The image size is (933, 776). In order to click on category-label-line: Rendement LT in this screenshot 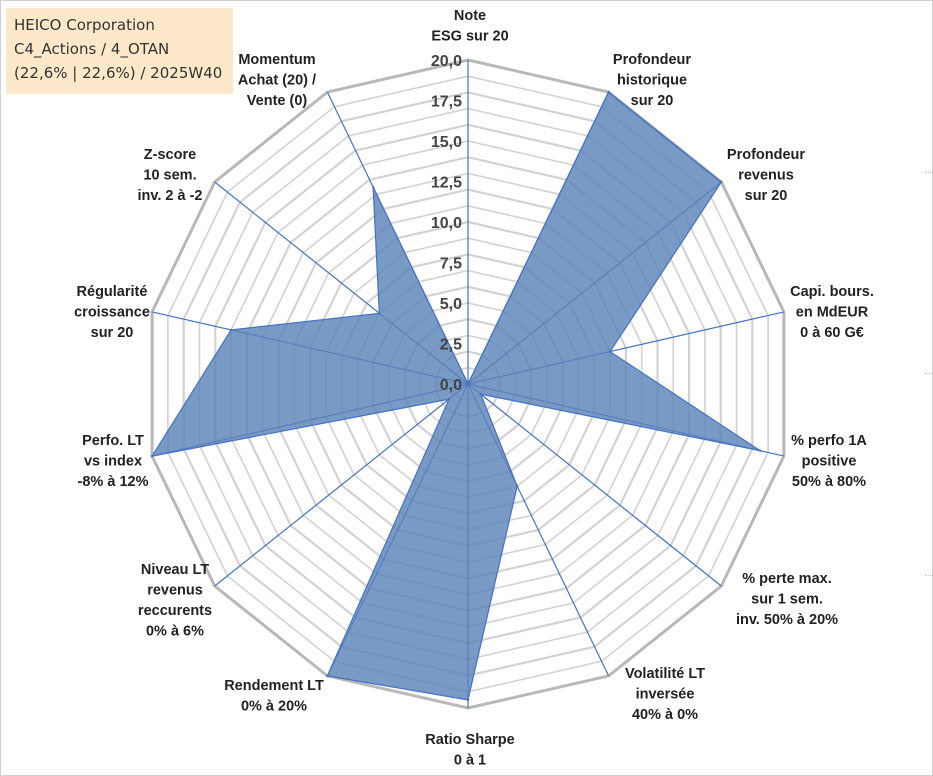, I will do `click(274, 686)`.